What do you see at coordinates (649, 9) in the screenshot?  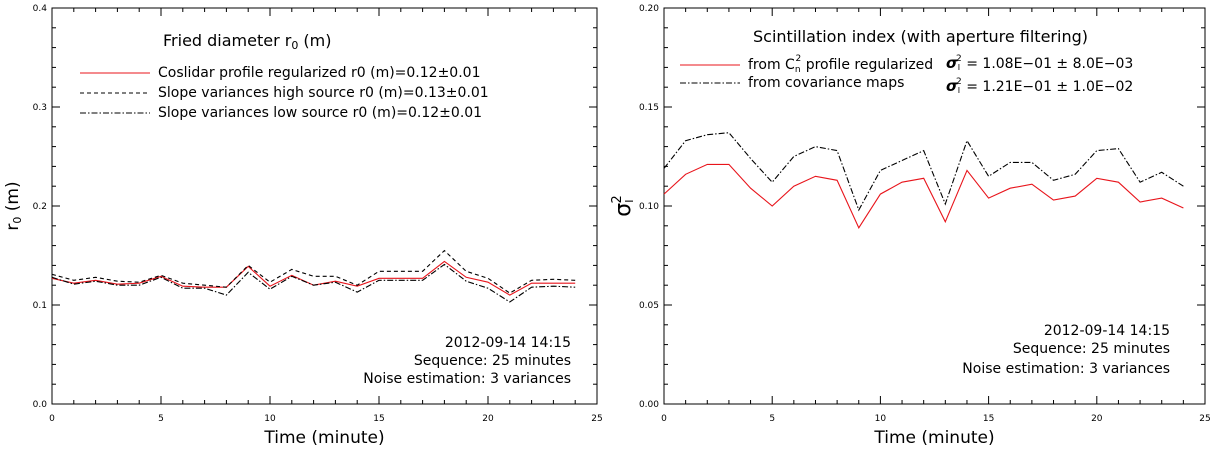 I see `y-tick-label: 0.20` at bounding box center [649, 9].